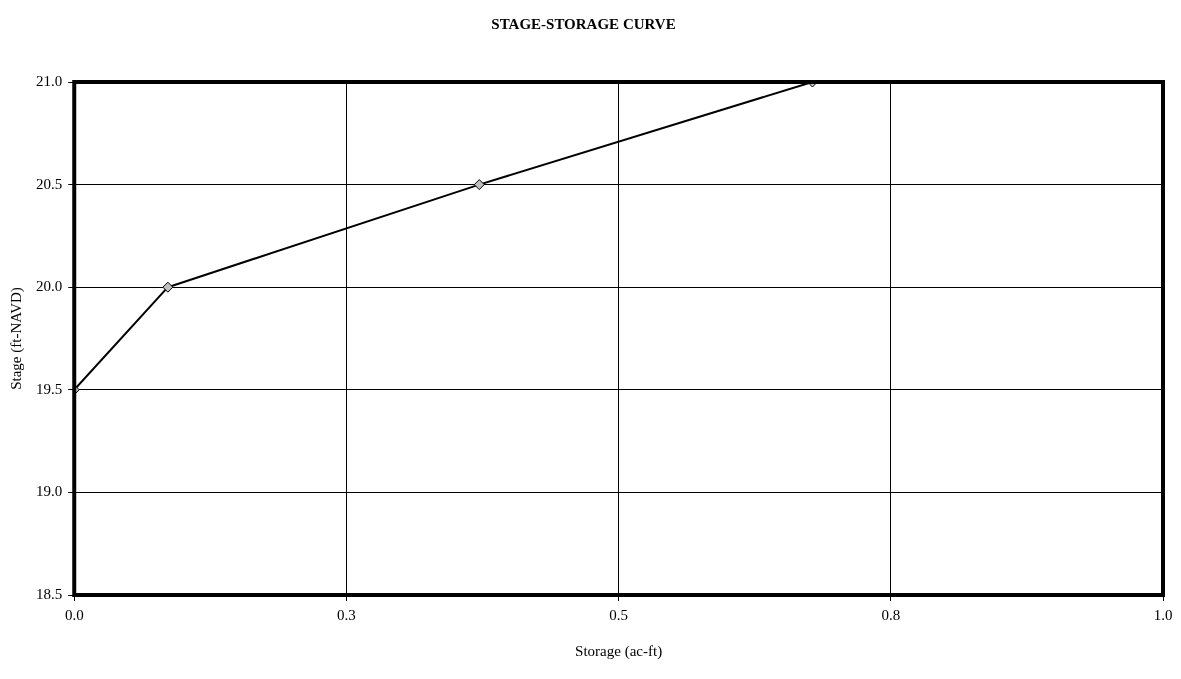 The image size is (1181, 679). Describe the element at coordinates (49, 388) in the screenshot. I see `y-tick-label: 19.5` at that location.